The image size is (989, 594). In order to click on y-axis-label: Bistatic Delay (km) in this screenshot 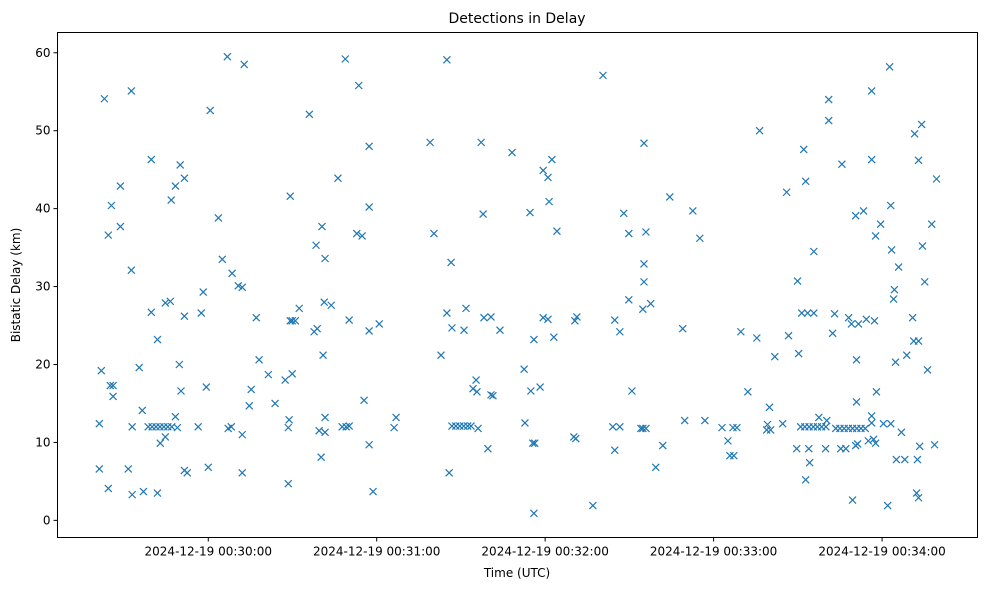, I will do `click(16, 285)`.